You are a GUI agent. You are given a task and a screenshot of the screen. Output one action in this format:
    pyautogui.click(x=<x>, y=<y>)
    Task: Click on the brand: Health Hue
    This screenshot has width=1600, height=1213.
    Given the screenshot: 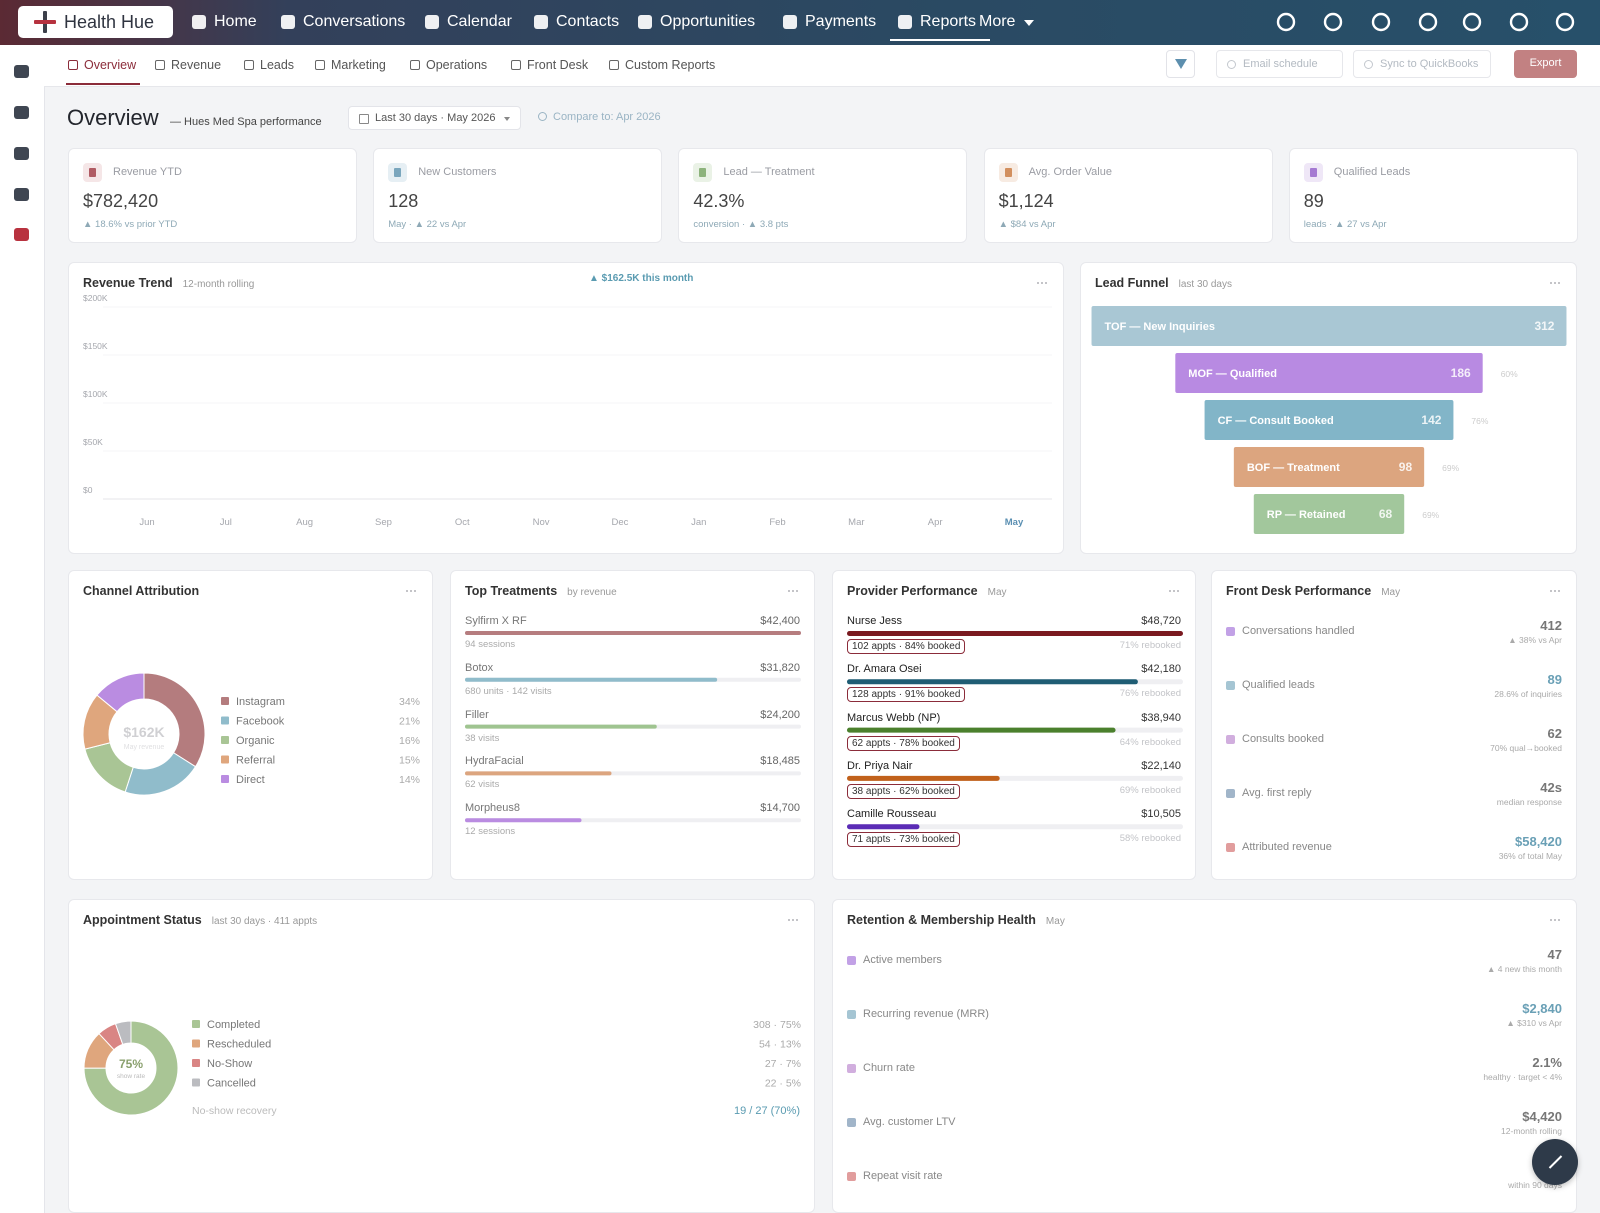 What is the action you would take?
    pyautogui.click(x=95, y=22)
    